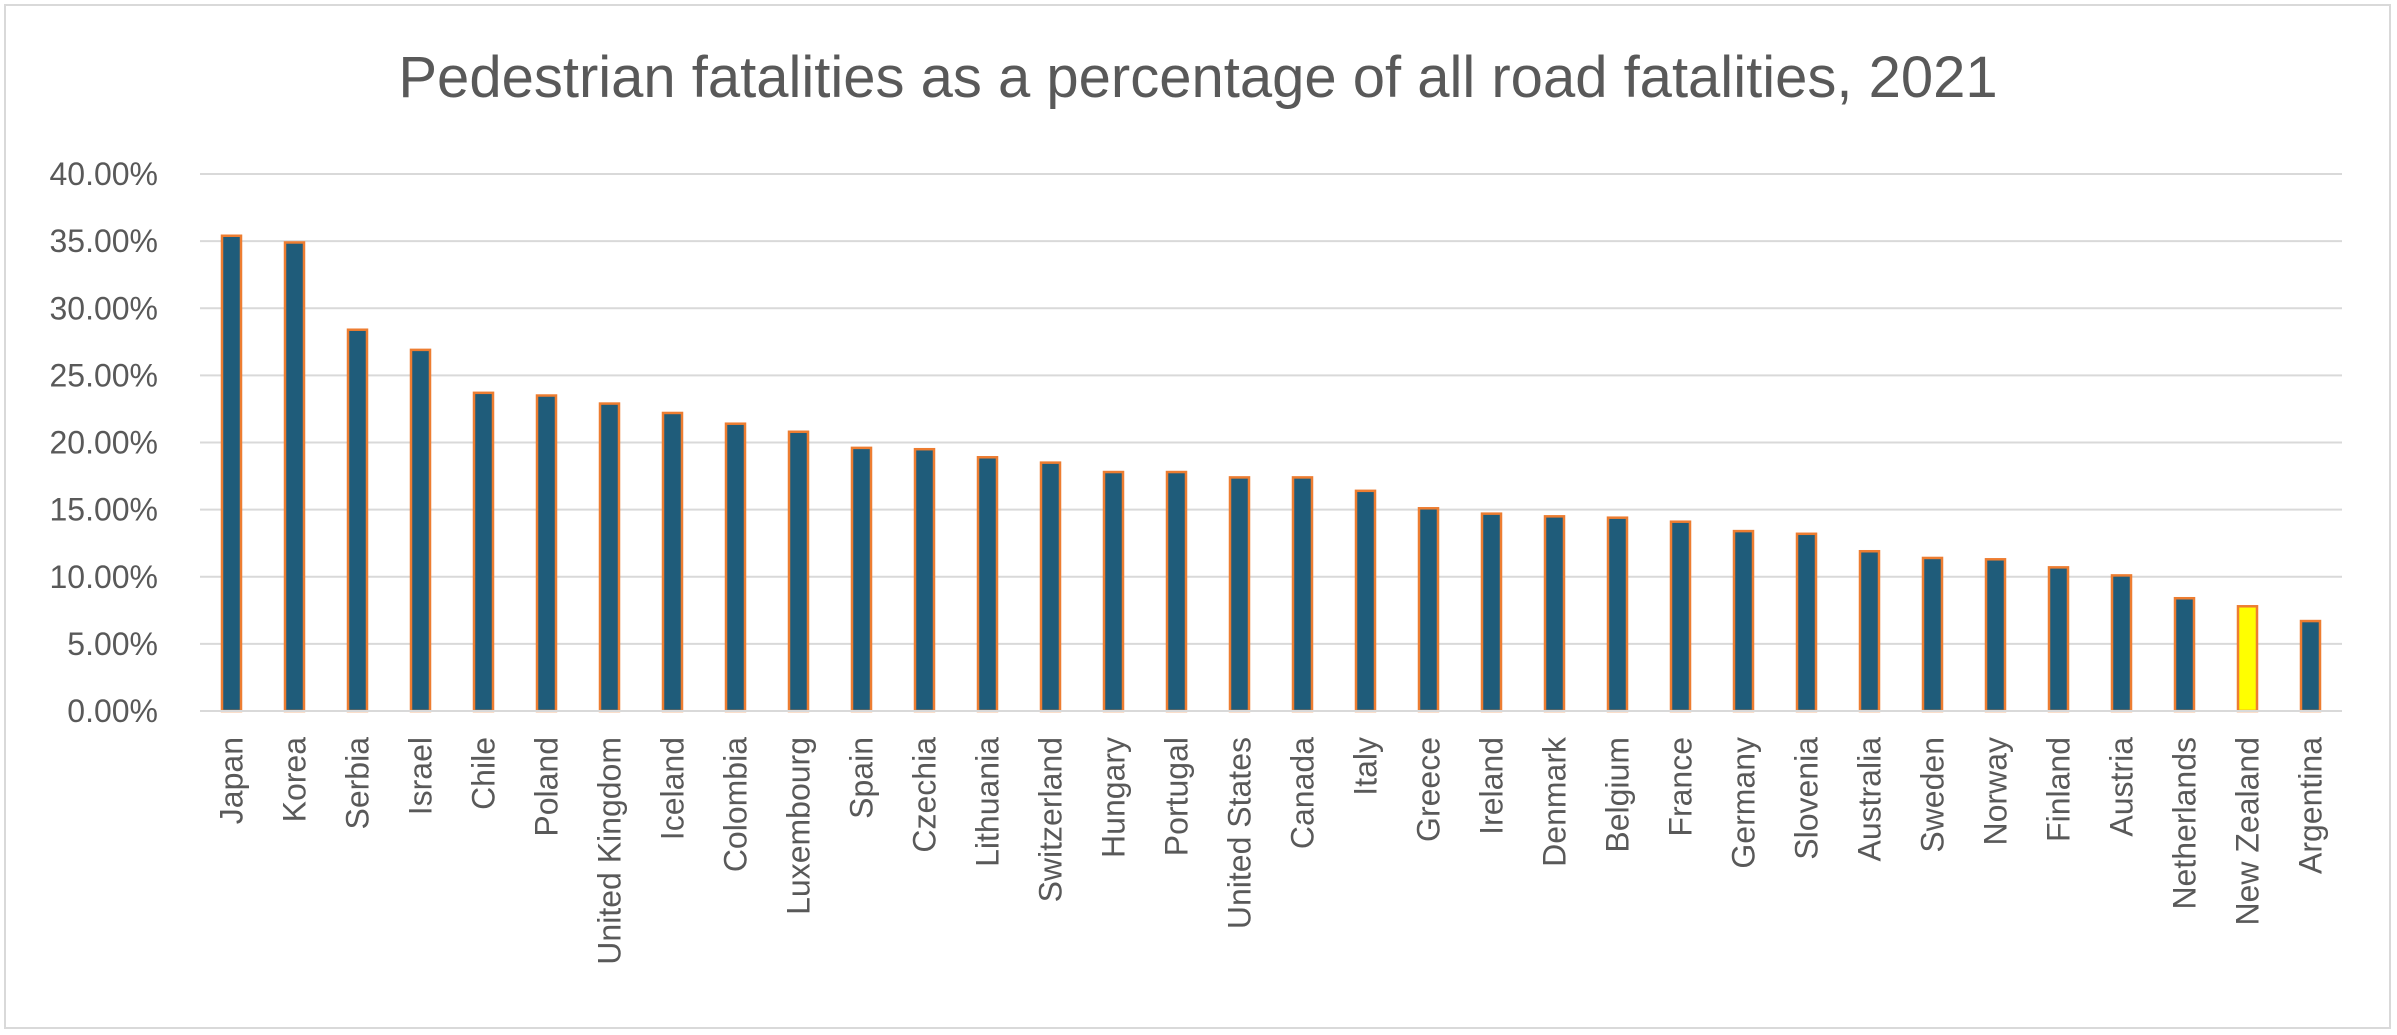 The height and width of the screenshot is (1035, 2397). I want to click on bar-canada, so click(1302, 594).